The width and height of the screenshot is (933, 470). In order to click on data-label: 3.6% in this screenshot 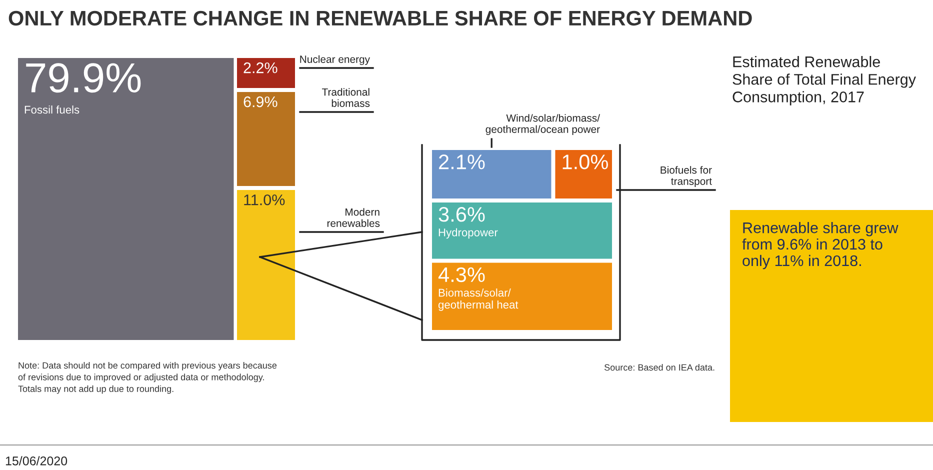, I will do `click(461, 214)`.